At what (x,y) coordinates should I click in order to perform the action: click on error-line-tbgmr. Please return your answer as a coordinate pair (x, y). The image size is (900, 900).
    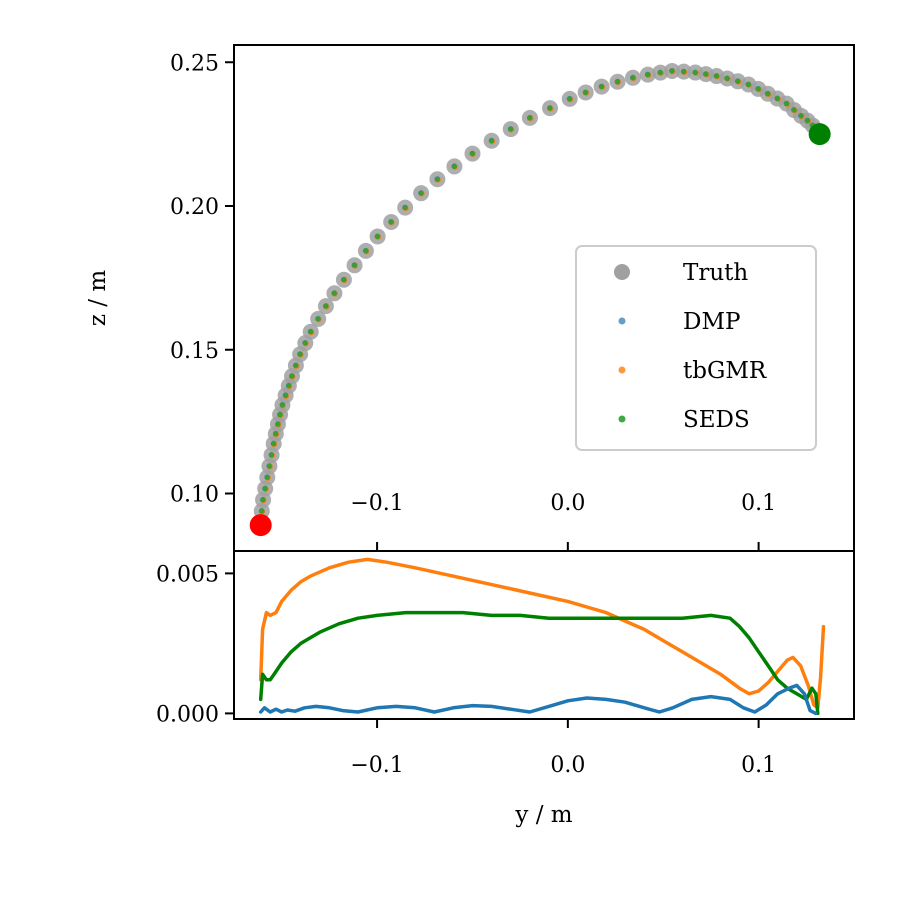
    Looking at the image, I should click on (542, 633).